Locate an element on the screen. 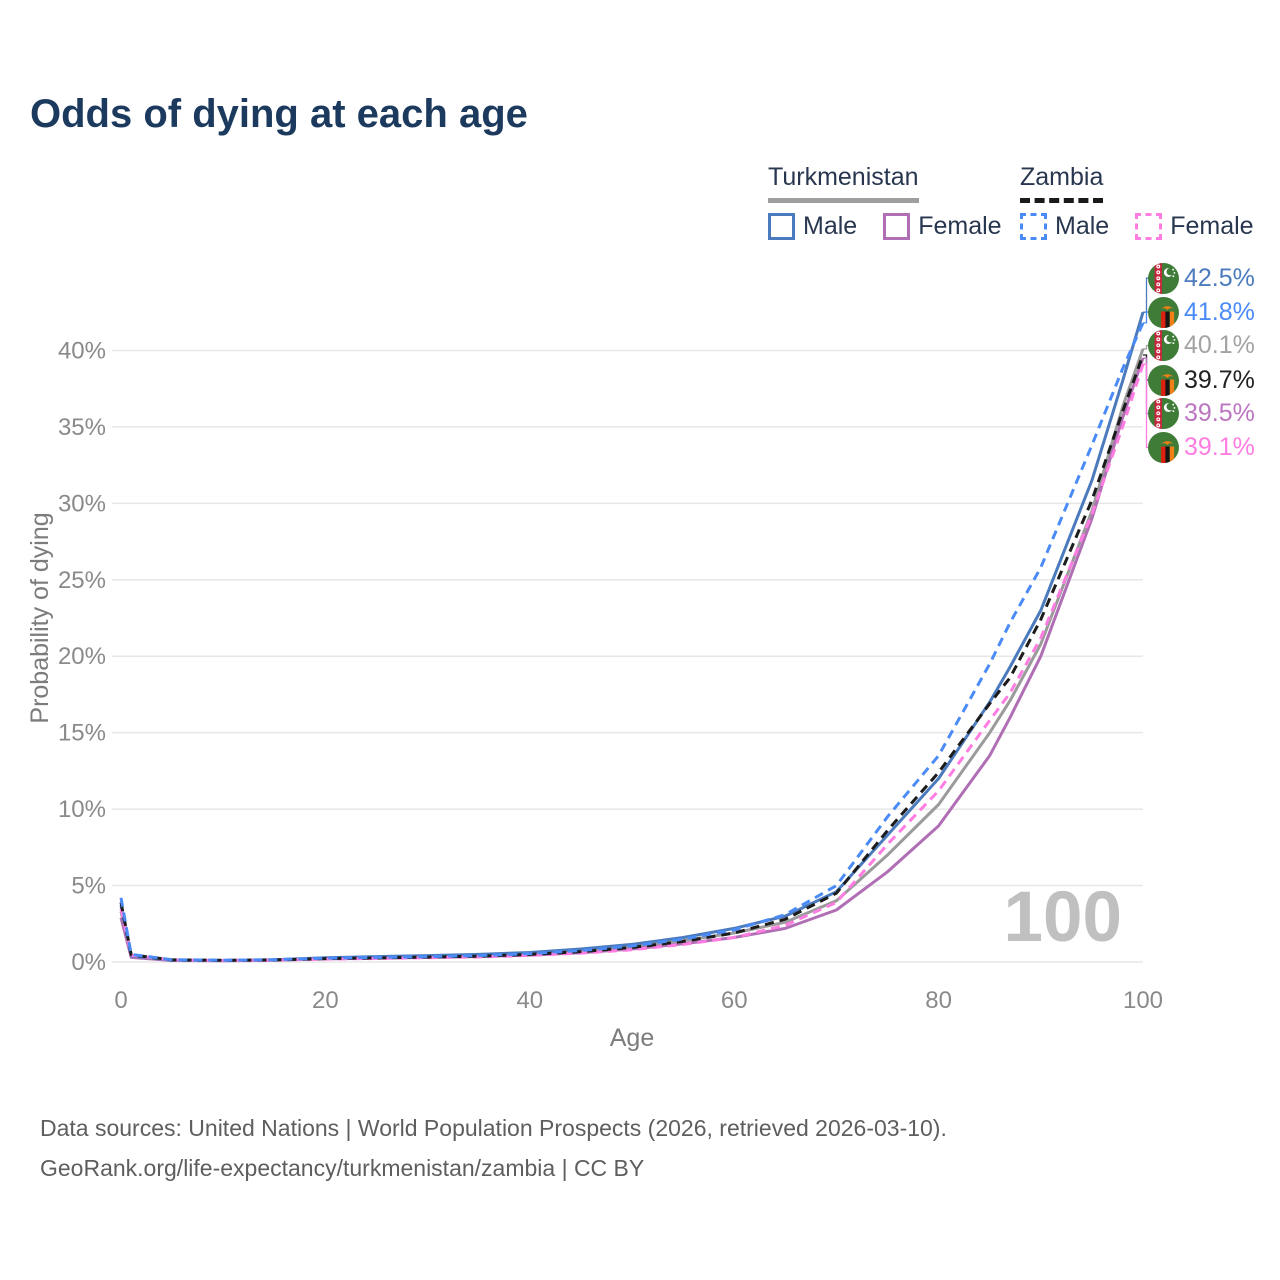 The width and height of the screenshot is (1280, 1280). svg-text: 20 is located at coordinates (325, 1000).